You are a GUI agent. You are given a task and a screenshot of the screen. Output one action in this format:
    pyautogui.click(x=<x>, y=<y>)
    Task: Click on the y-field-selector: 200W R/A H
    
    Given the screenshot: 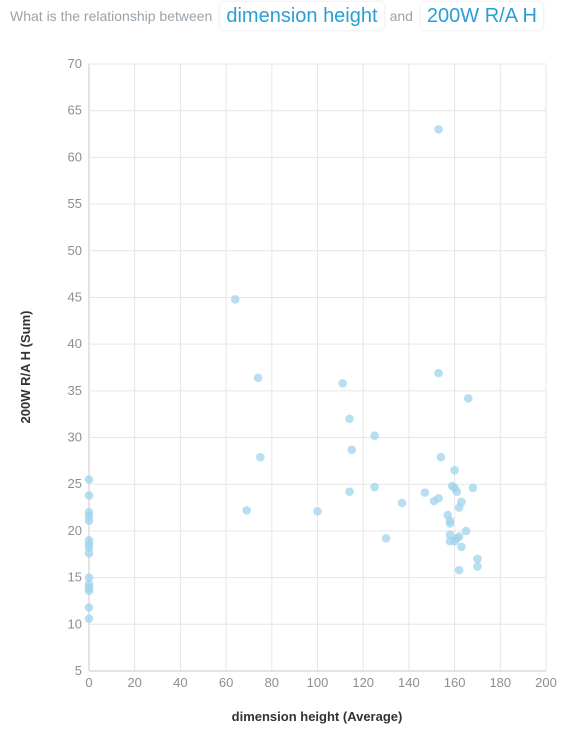 What is the action you would take?
    pyautogui.click(x=481, y=16)
    